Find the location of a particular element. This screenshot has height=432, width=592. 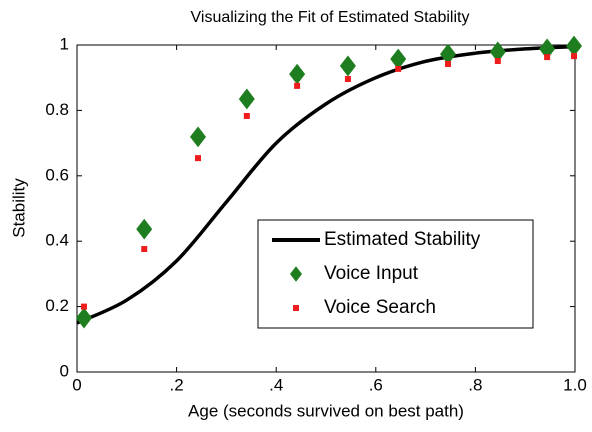

x-tick-label: 0 is located at coordinates (76, 384).